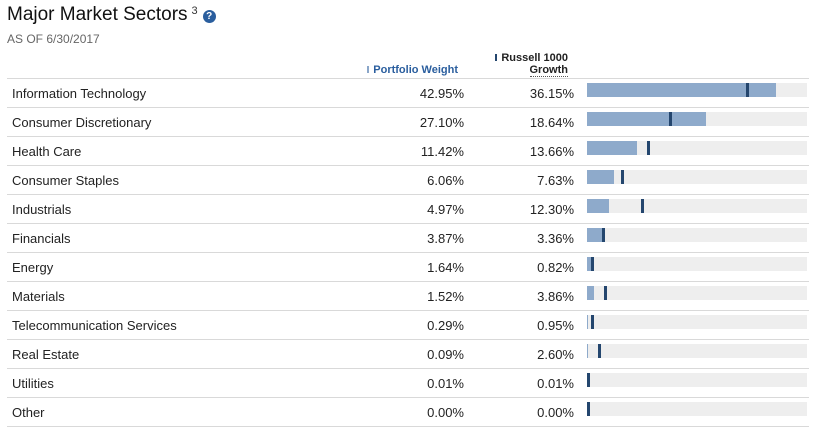  I want to click on portfolio-weight-value: 0.09%, so click(445, 354).